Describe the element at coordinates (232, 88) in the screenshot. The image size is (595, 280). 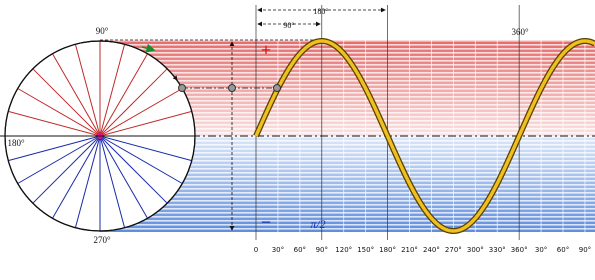
I see `projection-point` at that location.